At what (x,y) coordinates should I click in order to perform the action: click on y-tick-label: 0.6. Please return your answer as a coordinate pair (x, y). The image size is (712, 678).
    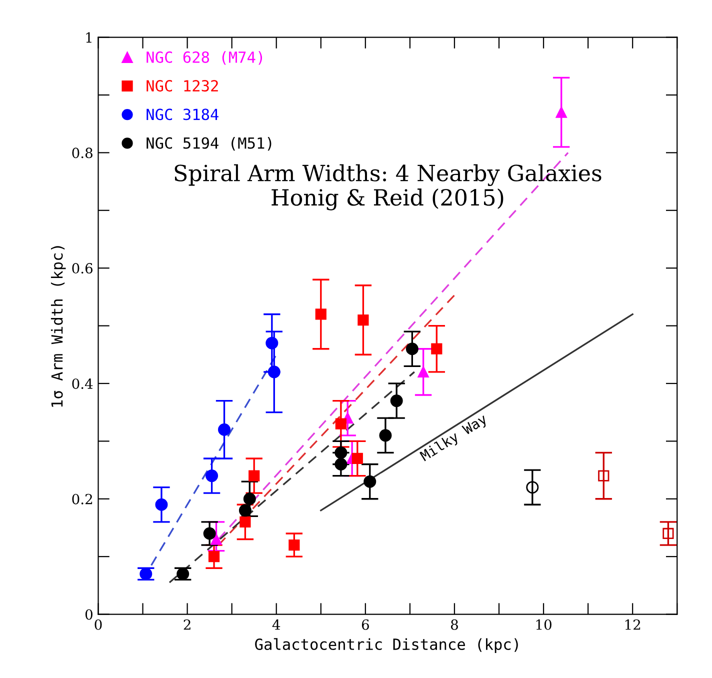
    Looking at the image, I should click on (82, 268).